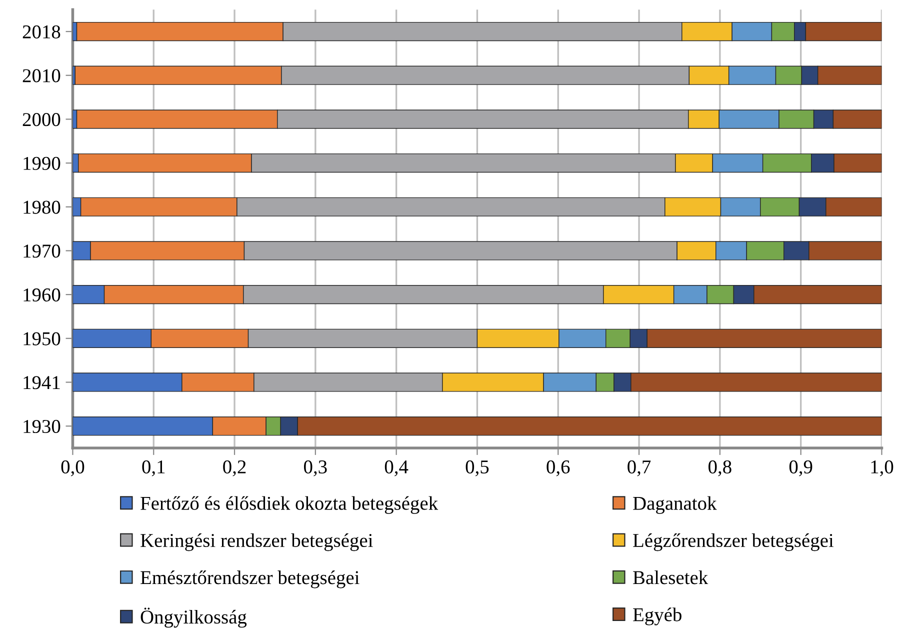 This screenshot has height=640, width=909. I want to click on x-tick-label: 0,7, so click(639, 468).